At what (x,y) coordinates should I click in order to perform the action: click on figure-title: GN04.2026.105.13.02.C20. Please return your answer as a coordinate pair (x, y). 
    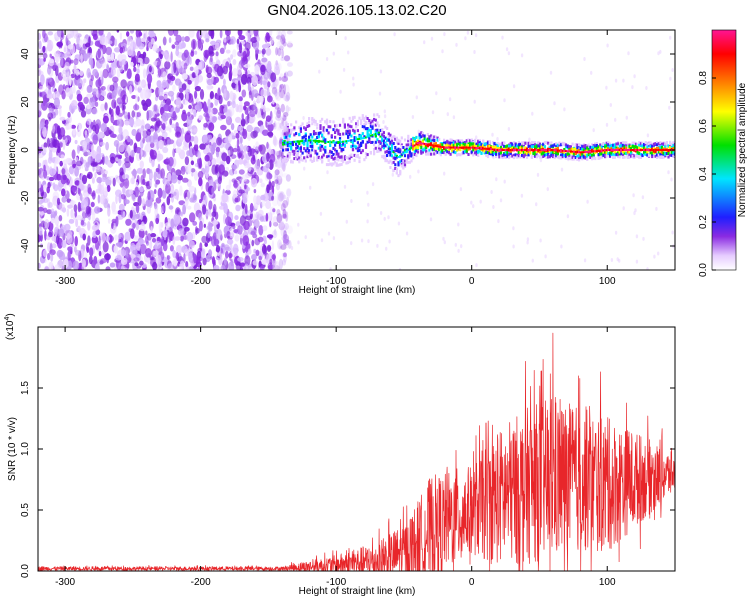
    Looking at the image, I should click on (356, 10).